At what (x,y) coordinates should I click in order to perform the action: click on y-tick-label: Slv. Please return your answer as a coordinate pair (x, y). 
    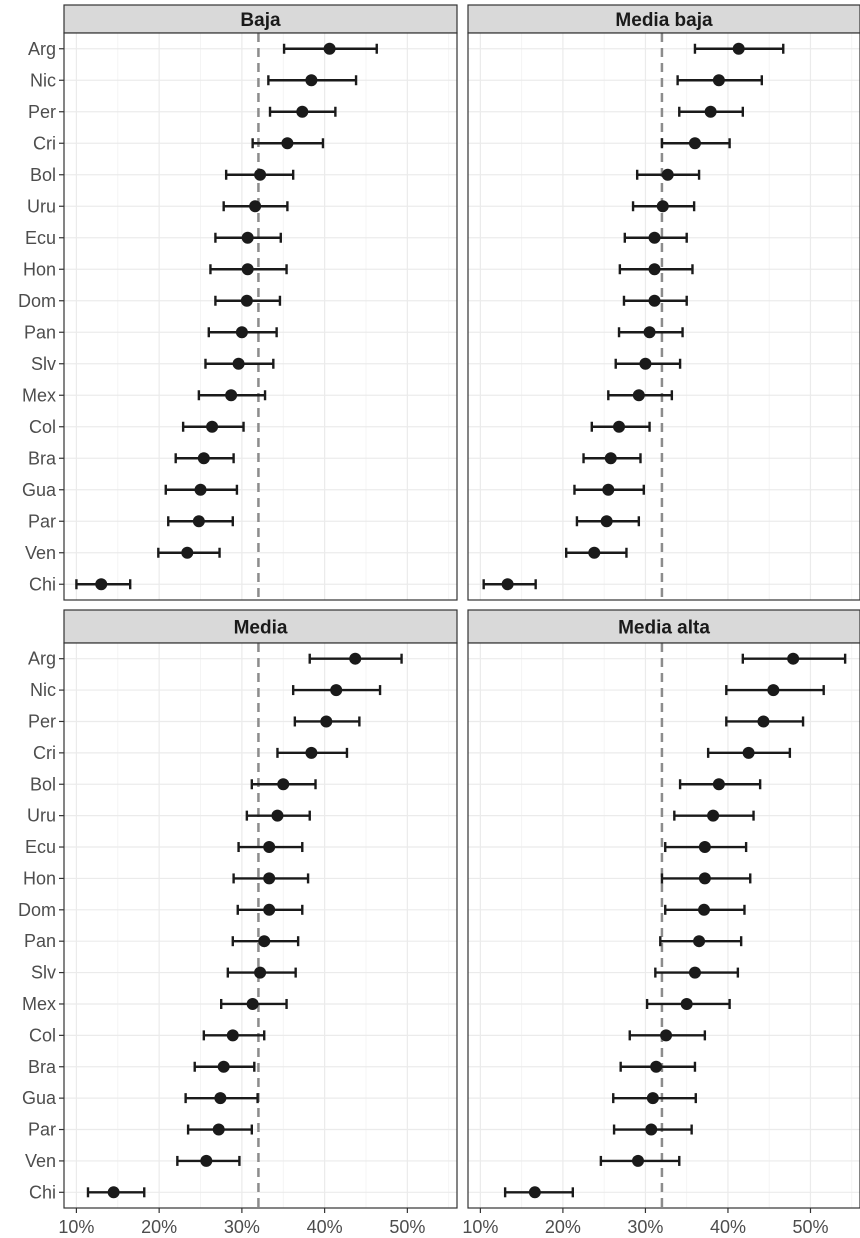
    Looking at the image, I should click on (43, 364).